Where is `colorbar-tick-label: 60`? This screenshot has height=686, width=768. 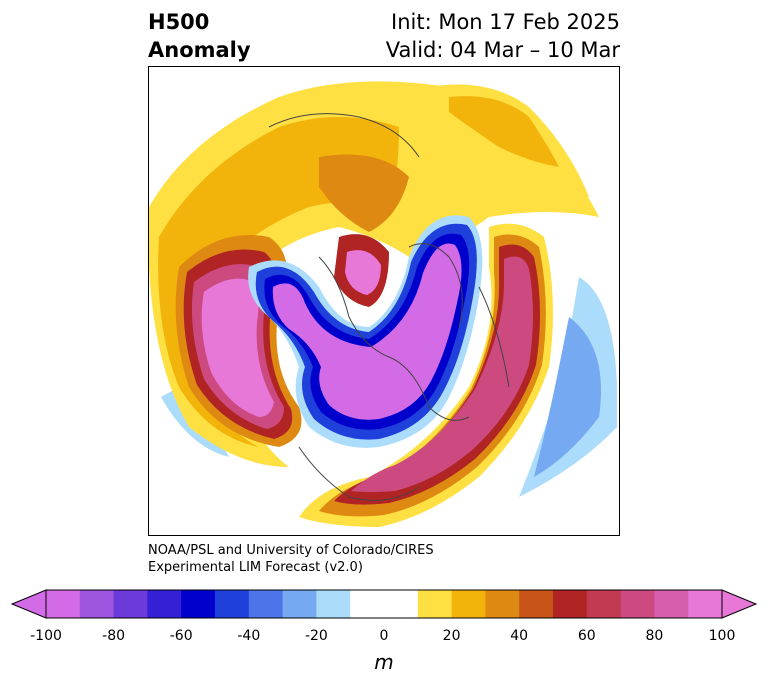
colorbar-tick-label: 60 is located at coordinates (586, 636).